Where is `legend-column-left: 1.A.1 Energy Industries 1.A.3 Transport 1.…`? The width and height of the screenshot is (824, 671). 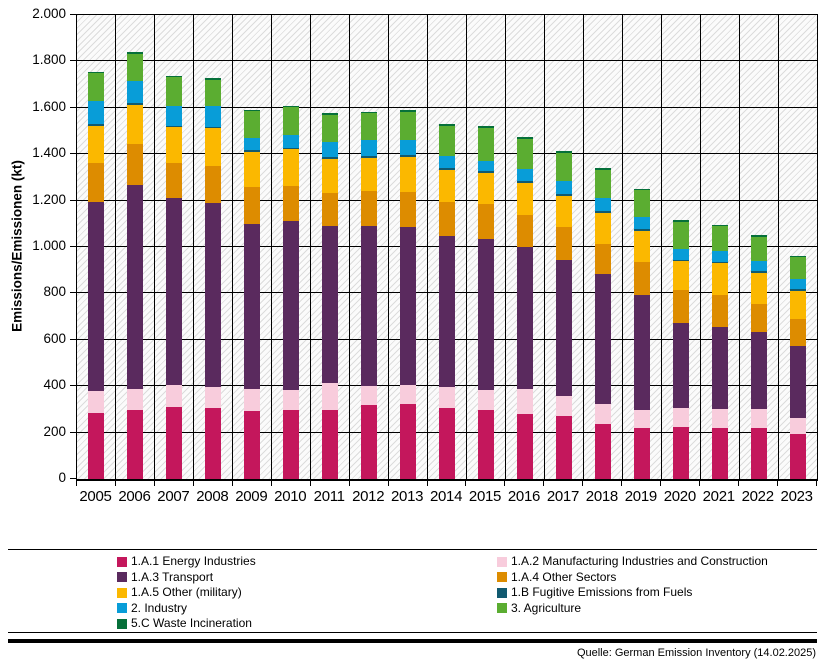 legend-column-left: 1.A.1 Energy Industries 1.A.3 Transport 1.… is located at coordinates (186, 592).